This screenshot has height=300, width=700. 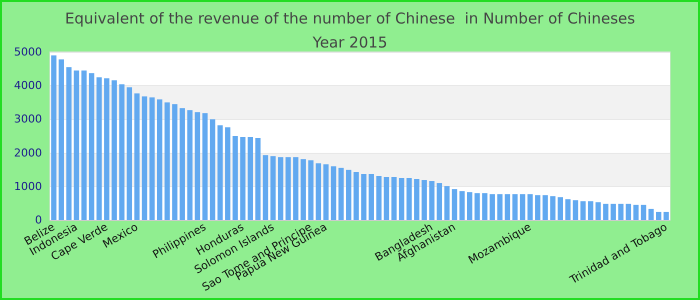 What do you see at coordinates (350, 19) in the screenshot?
I see `chart-title: Equivalent of the revenue of the number of Chinese in Number of Chineses` at bounding box center [350, 19].